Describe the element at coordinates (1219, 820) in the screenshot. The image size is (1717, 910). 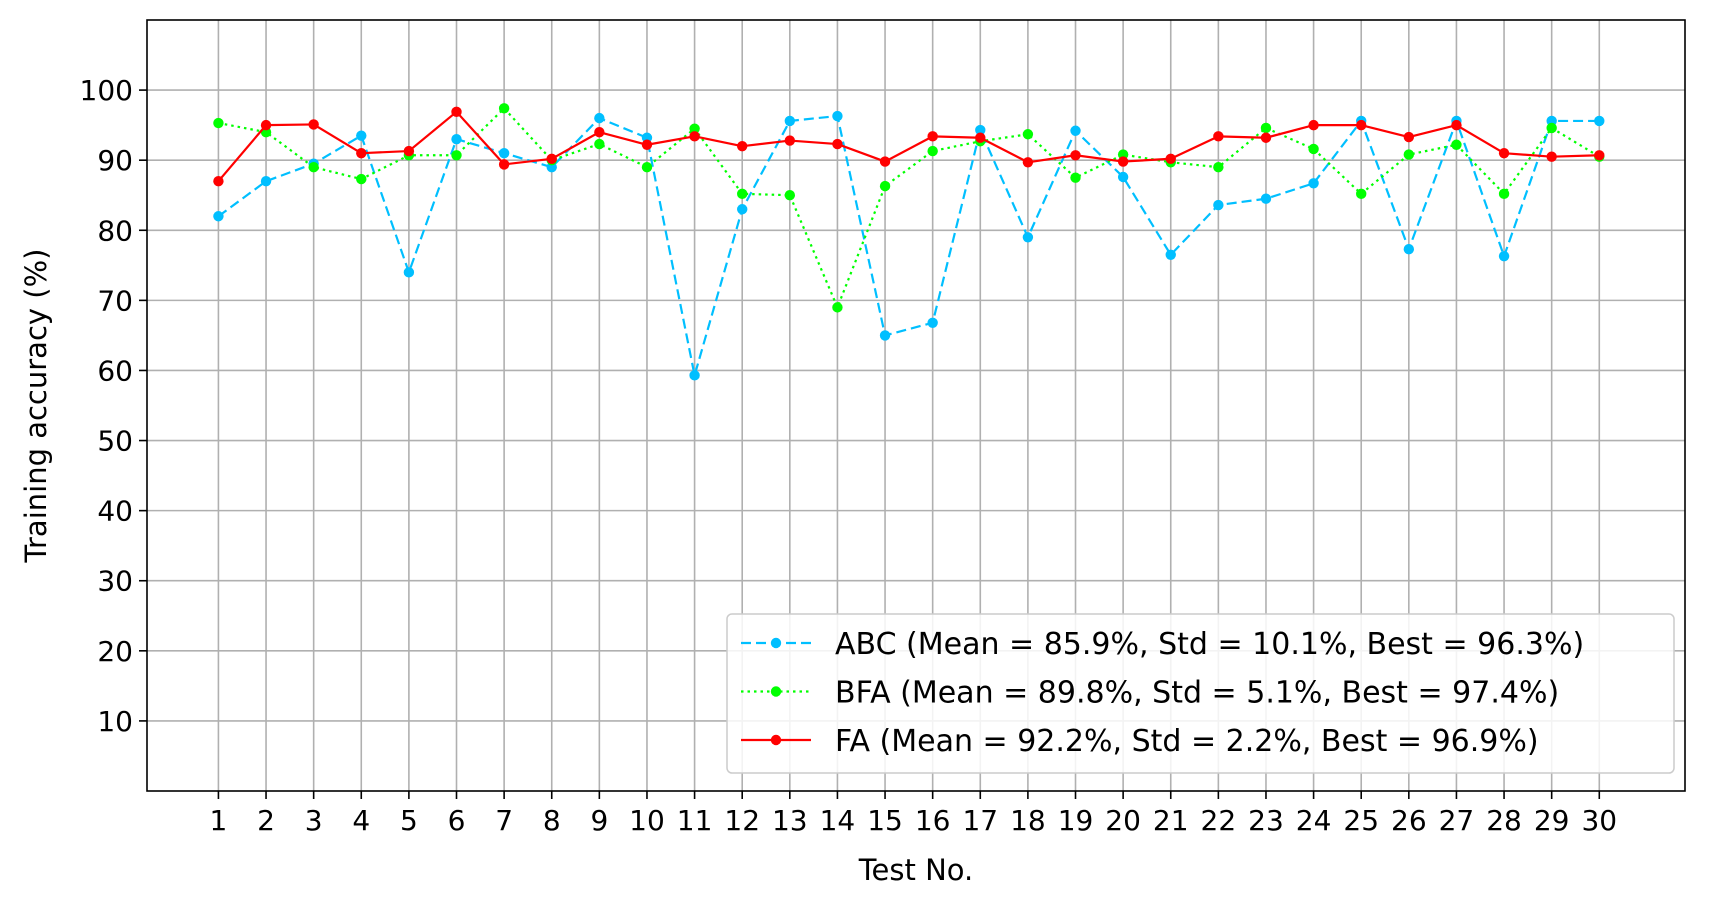
I see `x-tick-label: 22` at that location.